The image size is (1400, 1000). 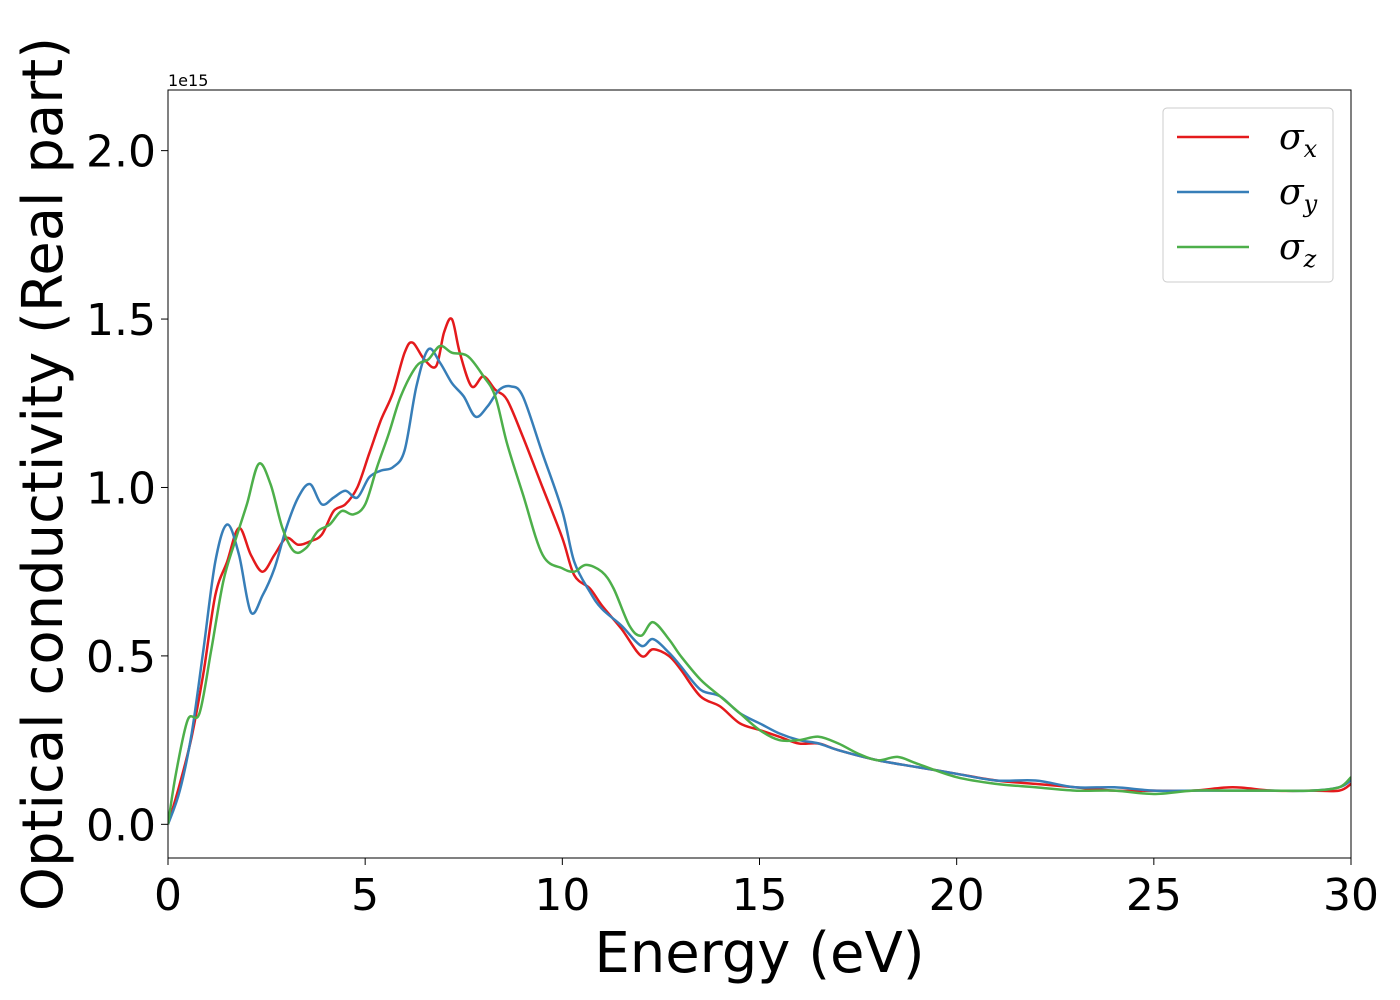 What do you see at coordinates (1298, 140) in the screenshot?
I see `legend-label-x: σx` at bounding box center [1298, 140].